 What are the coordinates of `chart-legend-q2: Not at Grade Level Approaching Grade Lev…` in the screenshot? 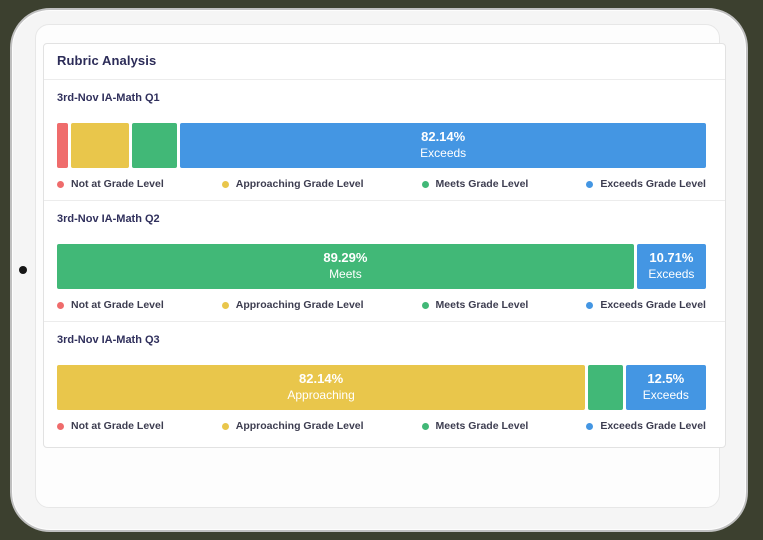 It's located at (381, 305).